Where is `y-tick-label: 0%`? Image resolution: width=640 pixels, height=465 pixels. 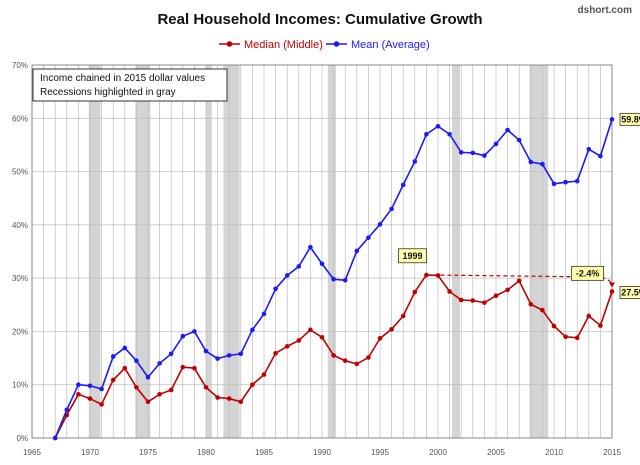
y-tick-label: 0% is located at coordinates (22, 438).